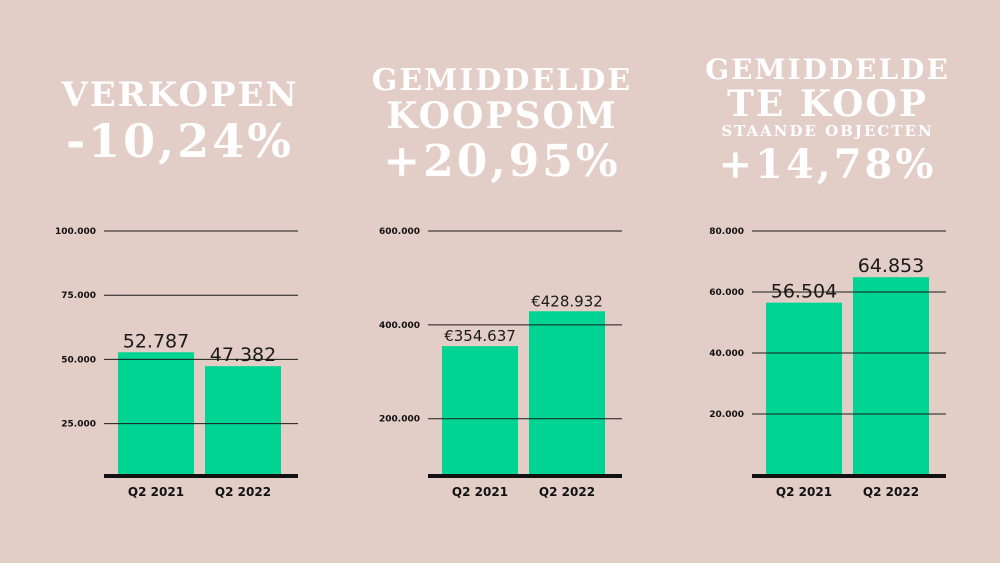 This screenshot has height=563, width=1000. What do you see at coordinates (726, 354) in the screenshot?
I see `y-tick-label: 40.000` at bounding box center [726, 354].